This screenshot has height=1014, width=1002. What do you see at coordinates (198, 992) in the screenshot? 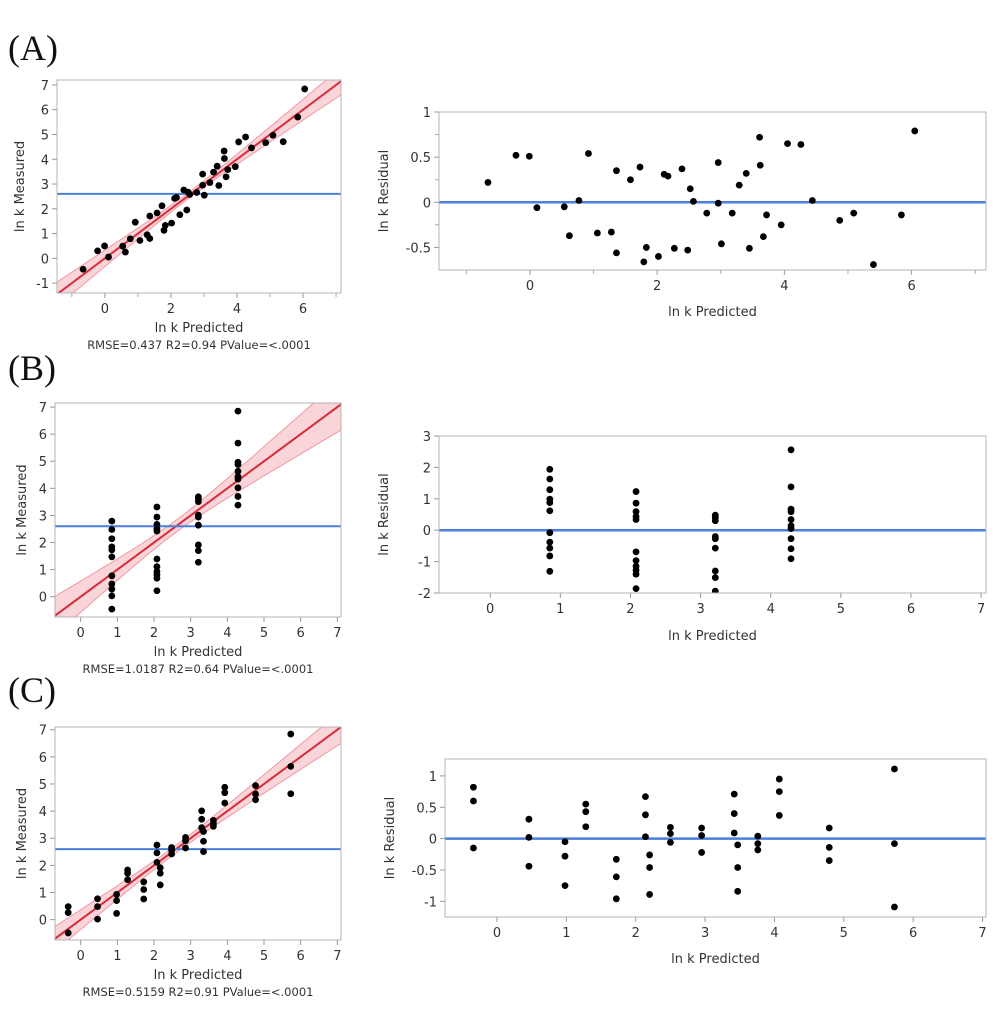
I see `fit-statistics: RMSE=0.5159 R2=0.91 PValue=<.0001` at bounding box center [198, 992].